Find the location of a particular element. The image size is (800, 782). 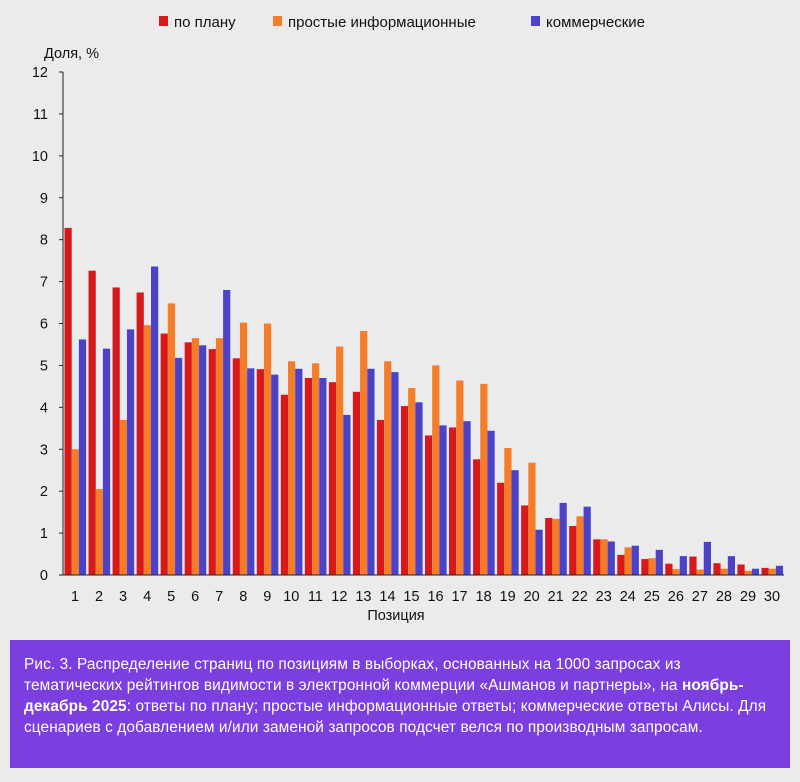

y-tick-label: 11 is located at coordinates (40, 115).